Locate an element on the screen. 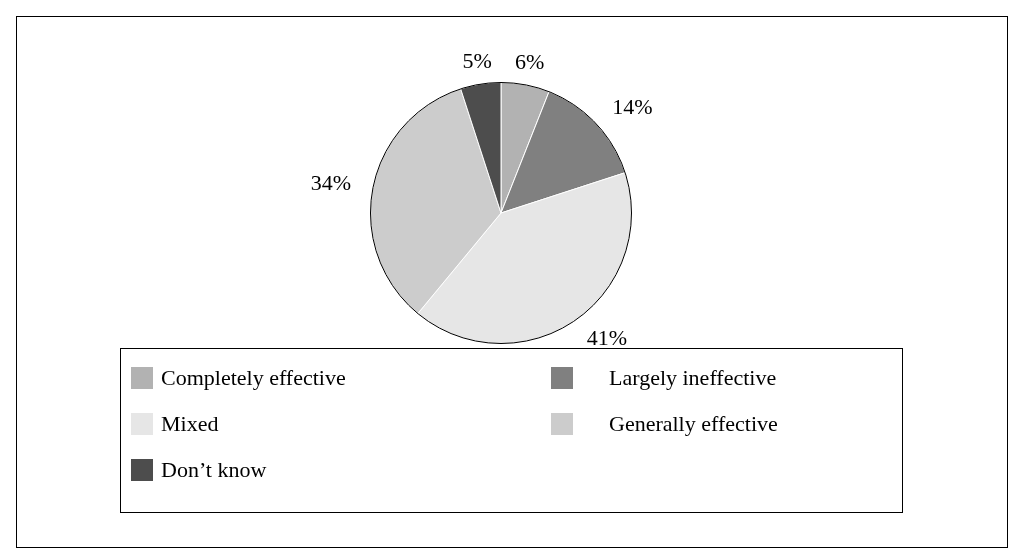 The width and height of the screenshot is (1024, 559). data-label: 14% is located at coordinates (632, 107).